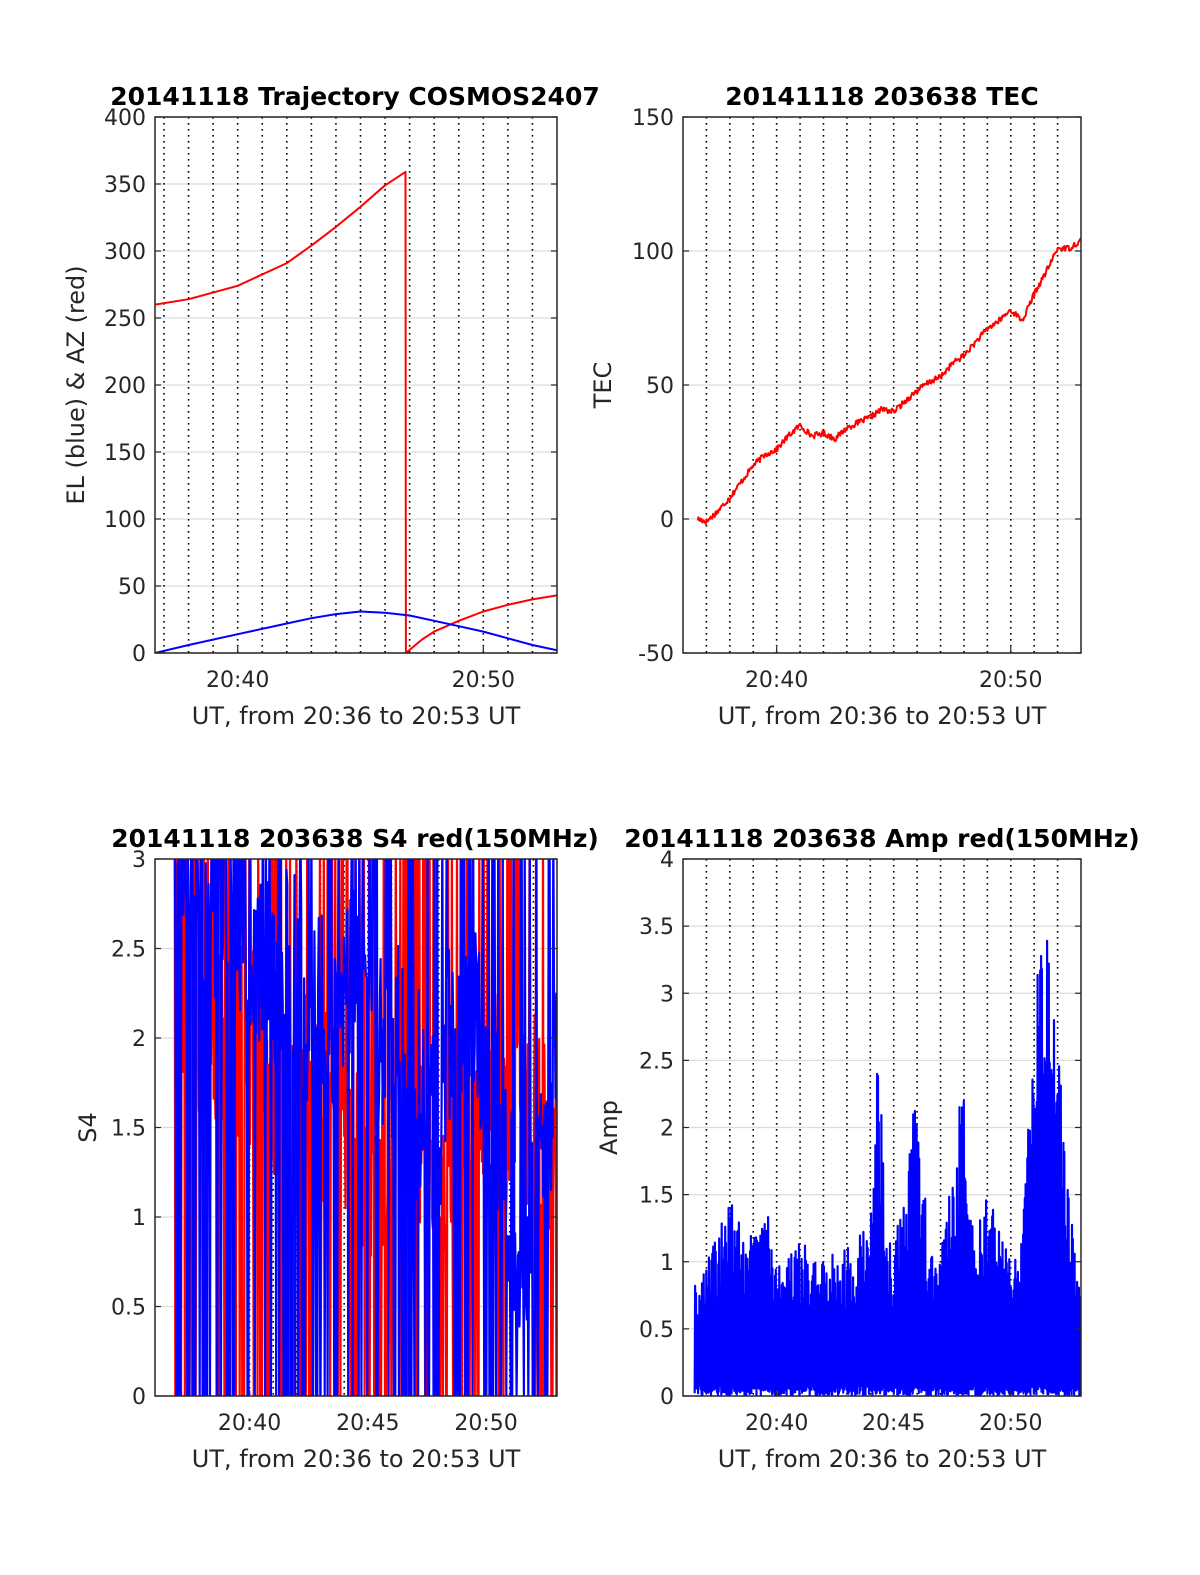  I want to click on y-tick-label: 400, so click(125, 118).